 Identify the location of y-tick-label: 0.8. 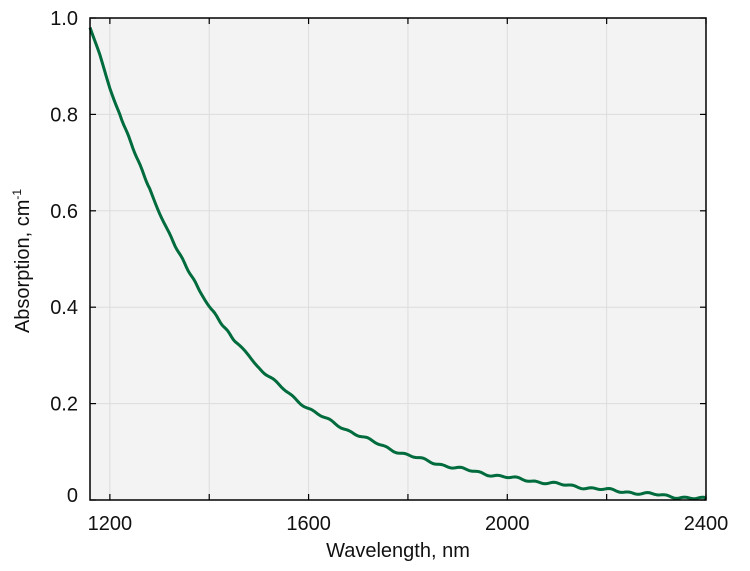
(64, 115).